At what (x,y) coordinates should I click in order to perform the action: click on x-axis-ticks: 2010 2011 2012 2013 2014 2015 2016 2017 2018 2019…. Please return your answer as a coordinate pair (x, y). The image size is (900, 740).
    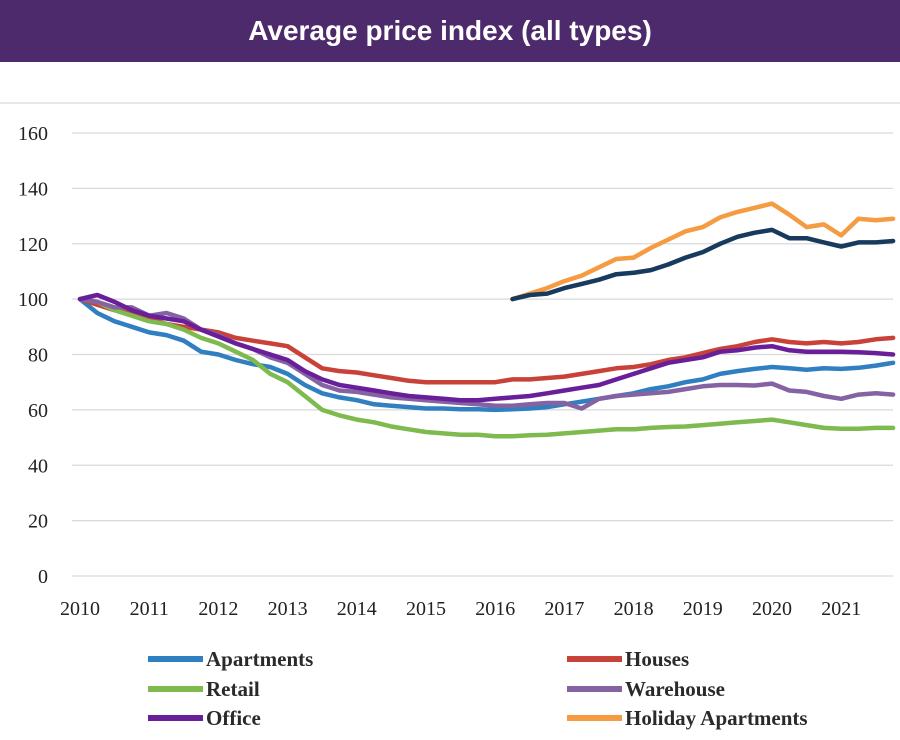
    Looking at the image, I should click on (460, 609).